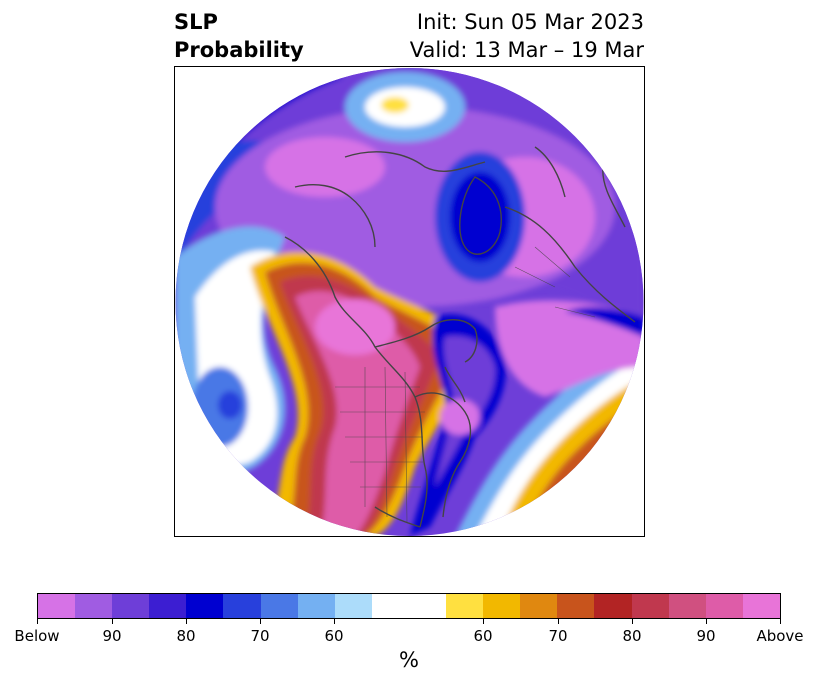 The height and width of the screenshot is (686, 819). Describe the element at coordinates (530, 22) in the screenshot. I see `init-date: Init: Sun 05 Mar 2023` at that location.